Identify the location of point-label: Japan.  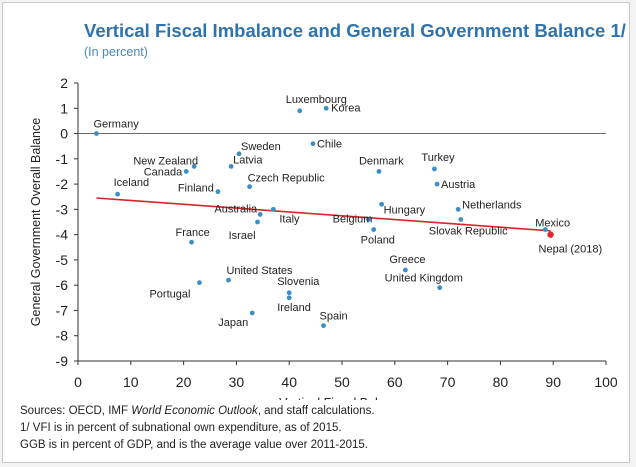
(233, 323).